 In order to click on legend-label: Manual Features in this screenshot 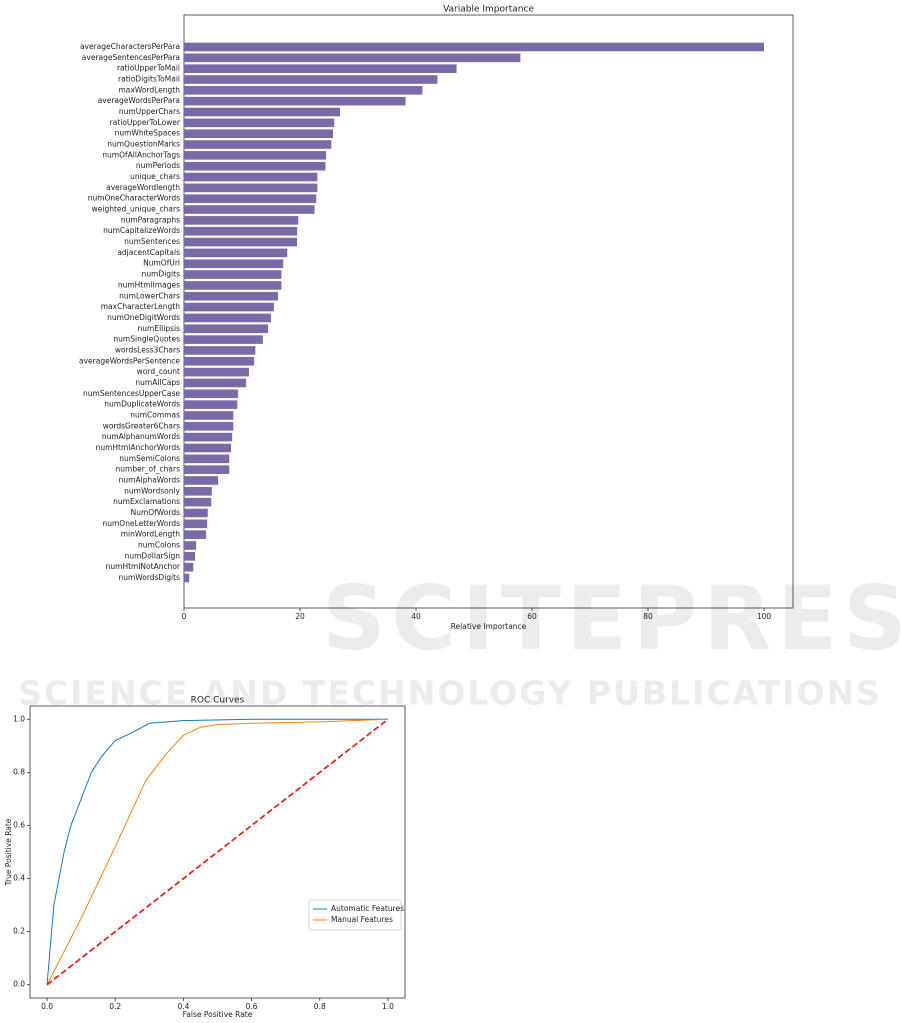, I will do `click(362, 919)`.